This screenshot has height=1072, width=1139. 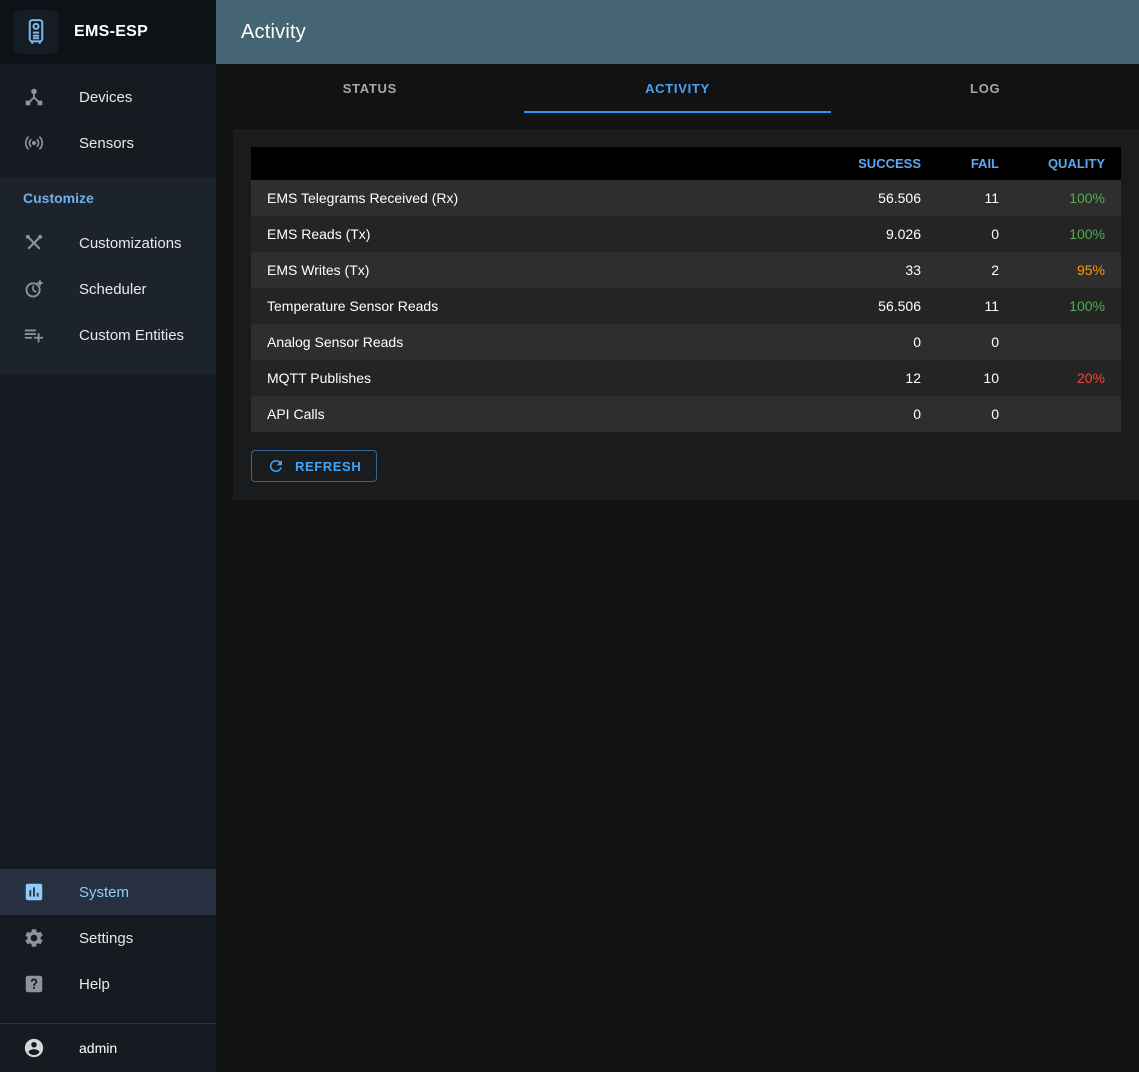 I want to click on cell-metric: EMS Reads (Tx), so click(x=319, y=234).